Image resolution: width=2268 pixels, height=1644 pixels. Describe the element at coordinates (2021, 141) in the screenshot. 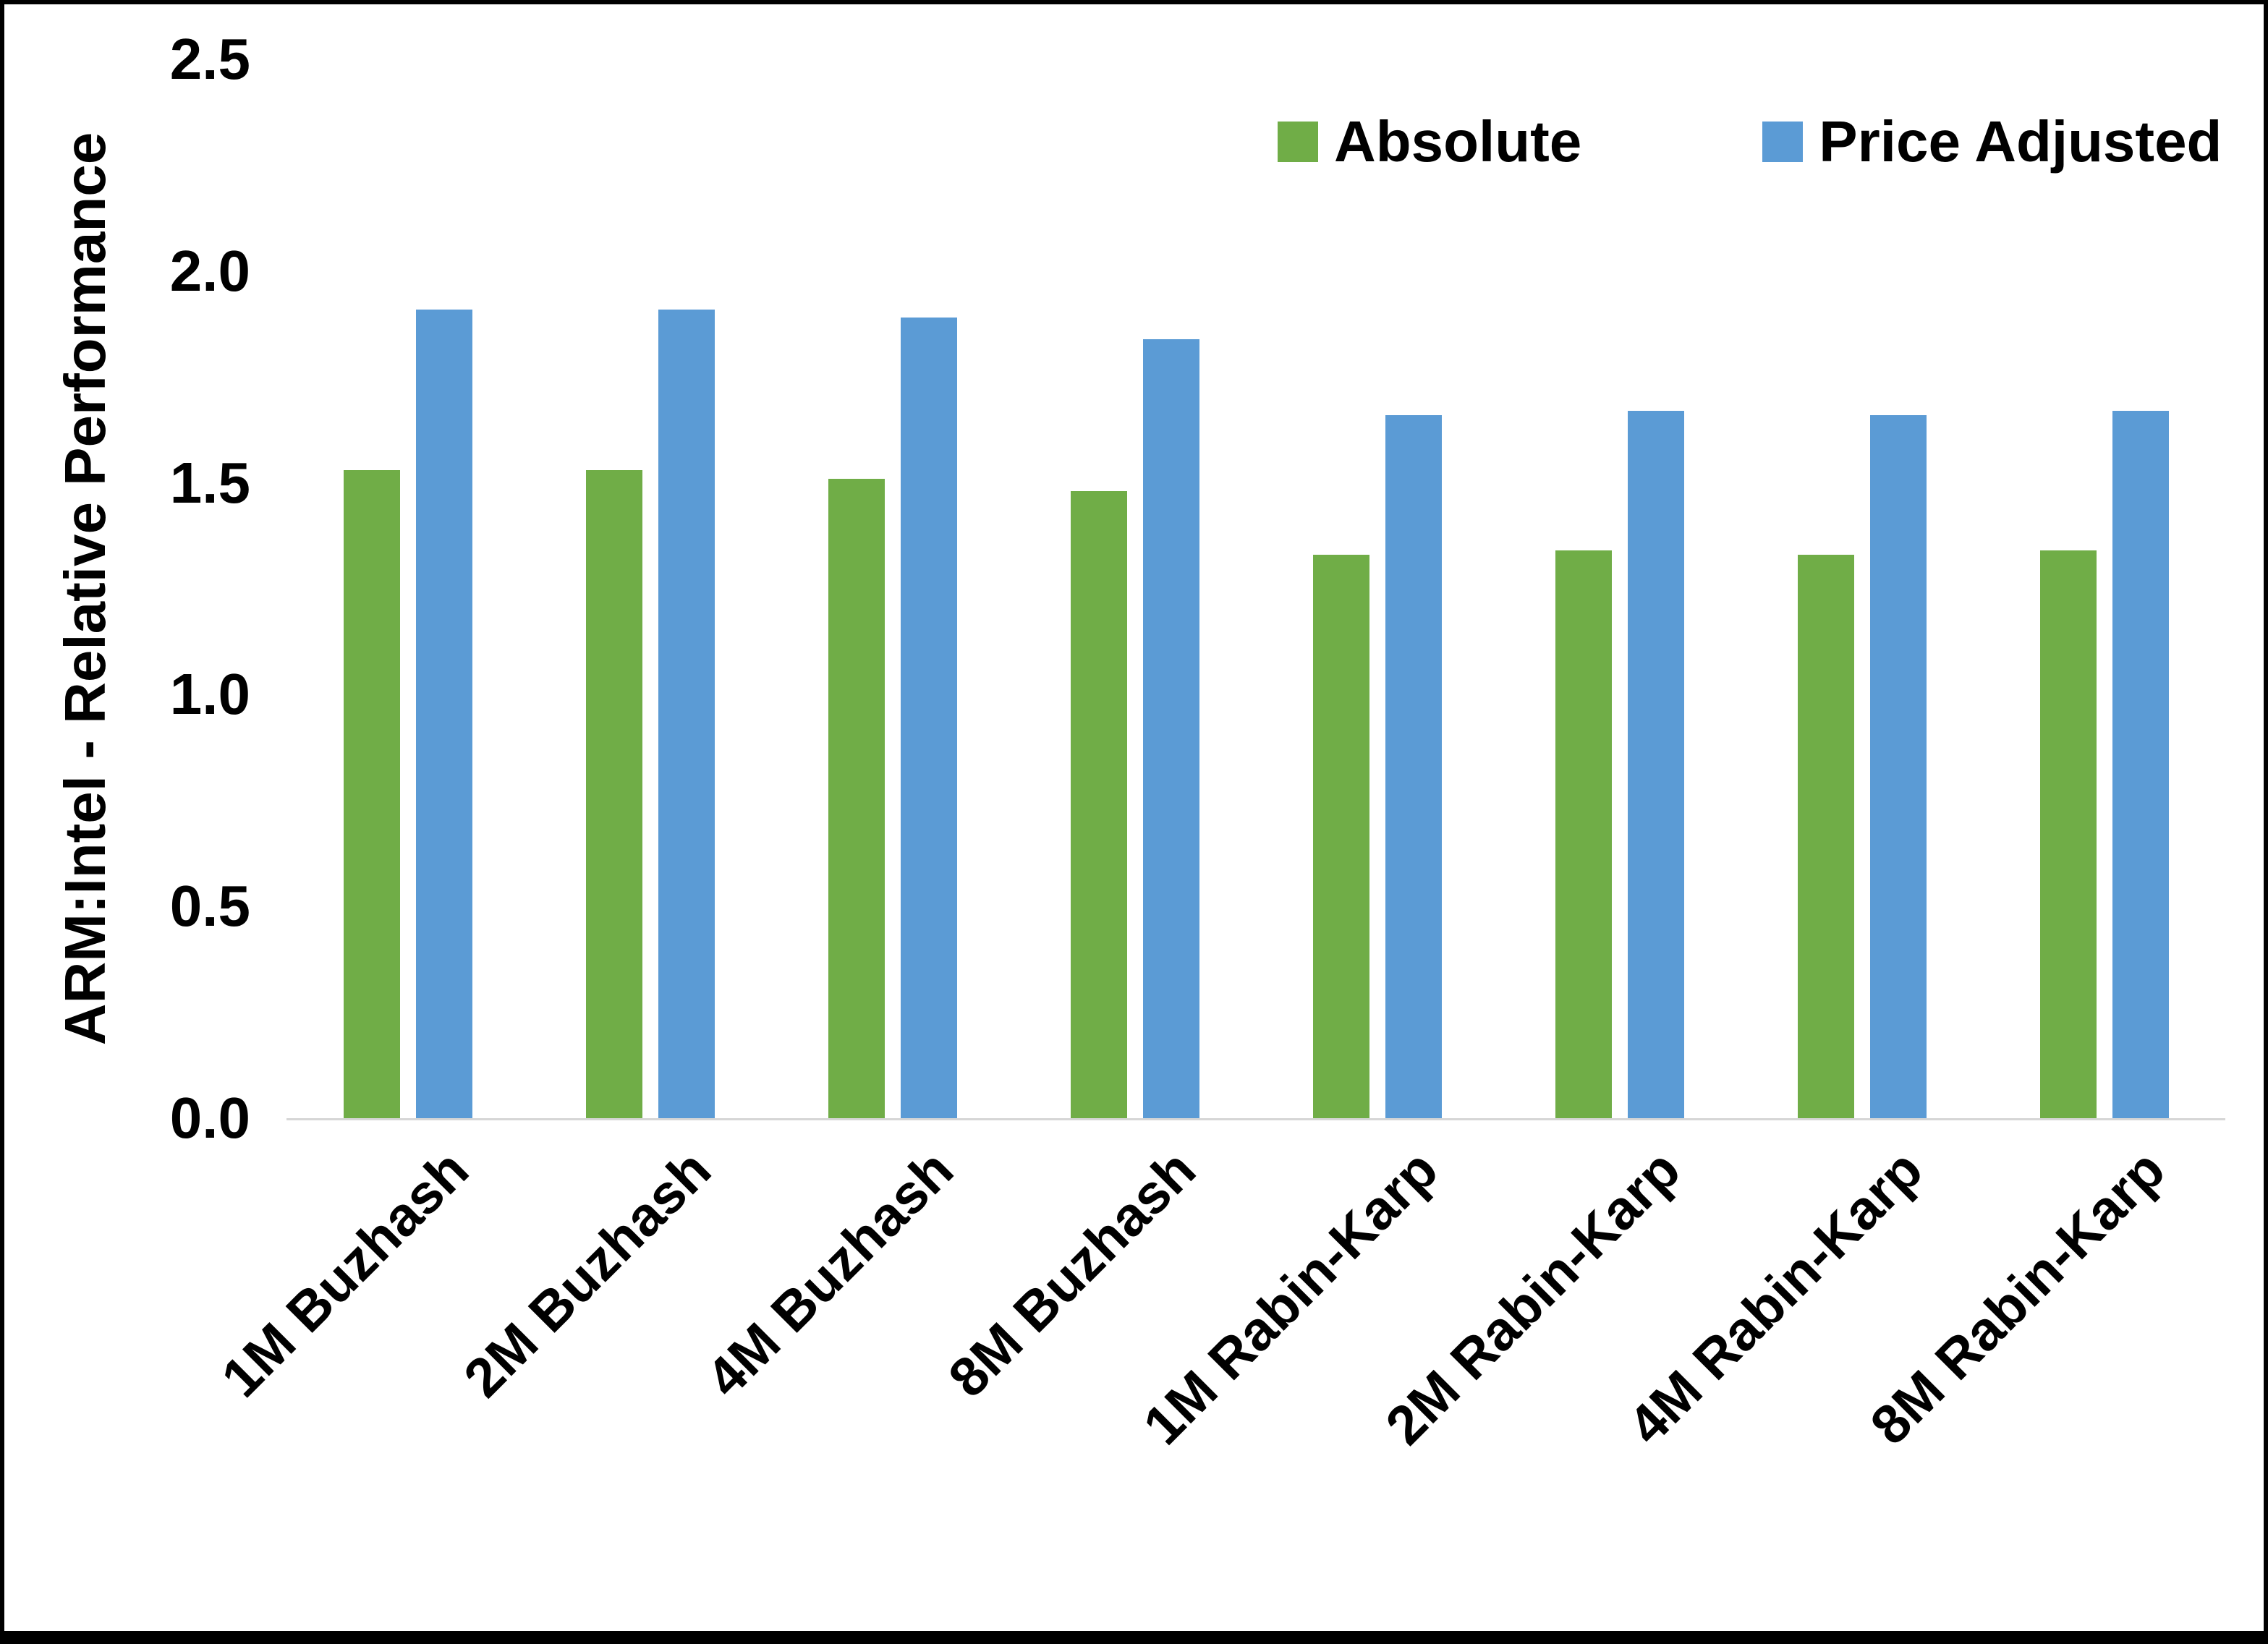

I see `legend-label-price-adjusted: Price Adjusted` at that location.